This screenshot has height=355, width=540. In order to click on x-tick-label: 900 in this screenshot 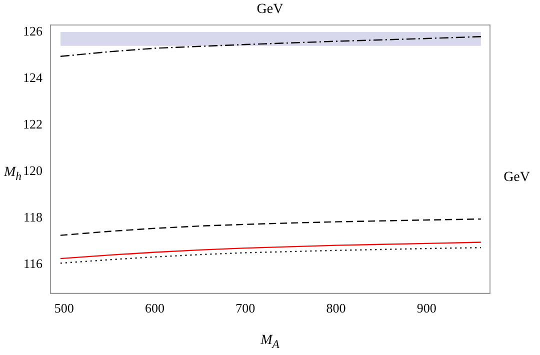, I will do `click(426, 308)`.